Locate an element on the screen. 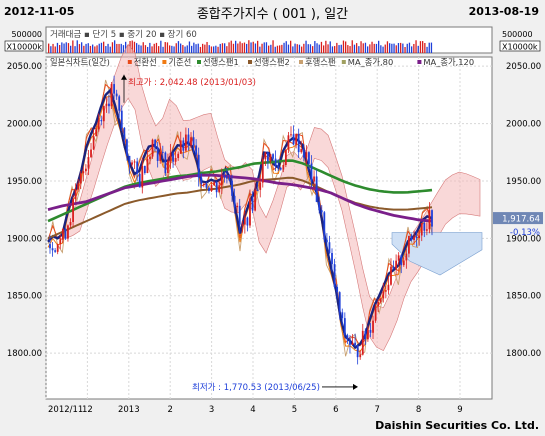  y-tick-left: 1900.00 is located at coordinates (24, 239).